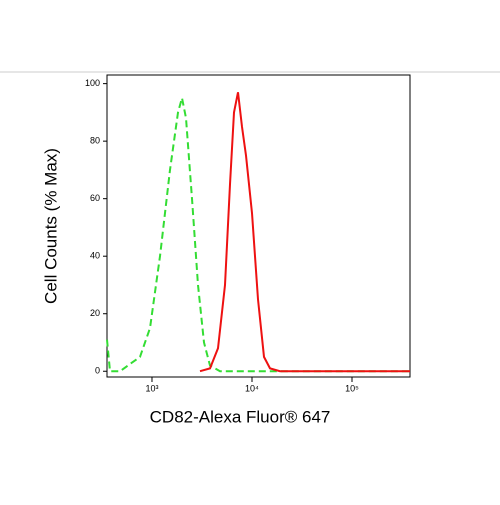 The height and width of the screenshot is (505, 500). What do you see at coordinates (95, 141) in the screenshot?
I see `y-tick-label: 80` at bounding box center [95, 141].